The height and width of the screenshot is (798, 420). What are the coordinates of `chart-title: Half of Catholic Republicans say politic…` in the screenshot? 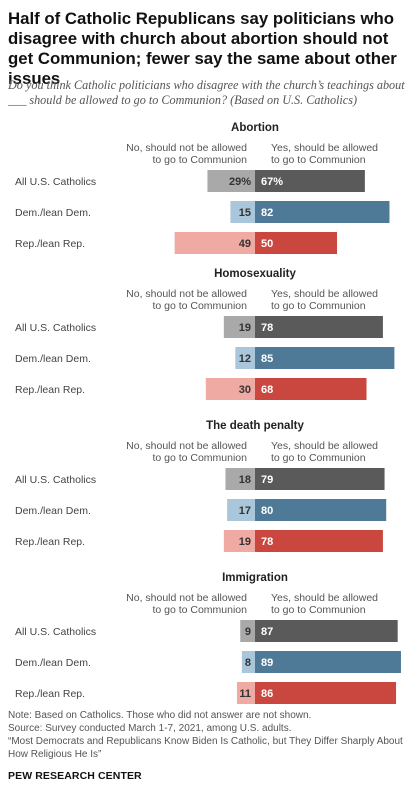 It's located at (202, 48).